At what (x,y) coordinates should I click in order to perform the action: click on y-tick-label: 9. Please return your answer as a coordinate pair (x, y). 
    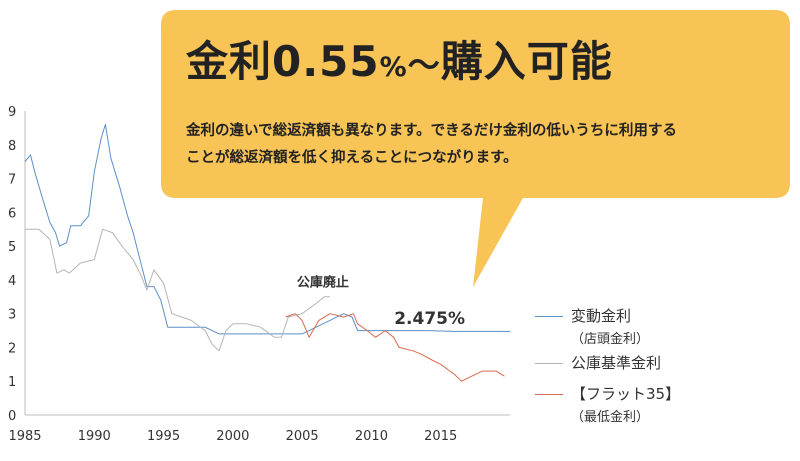
    Looking at the image, I should click on (12, 112).